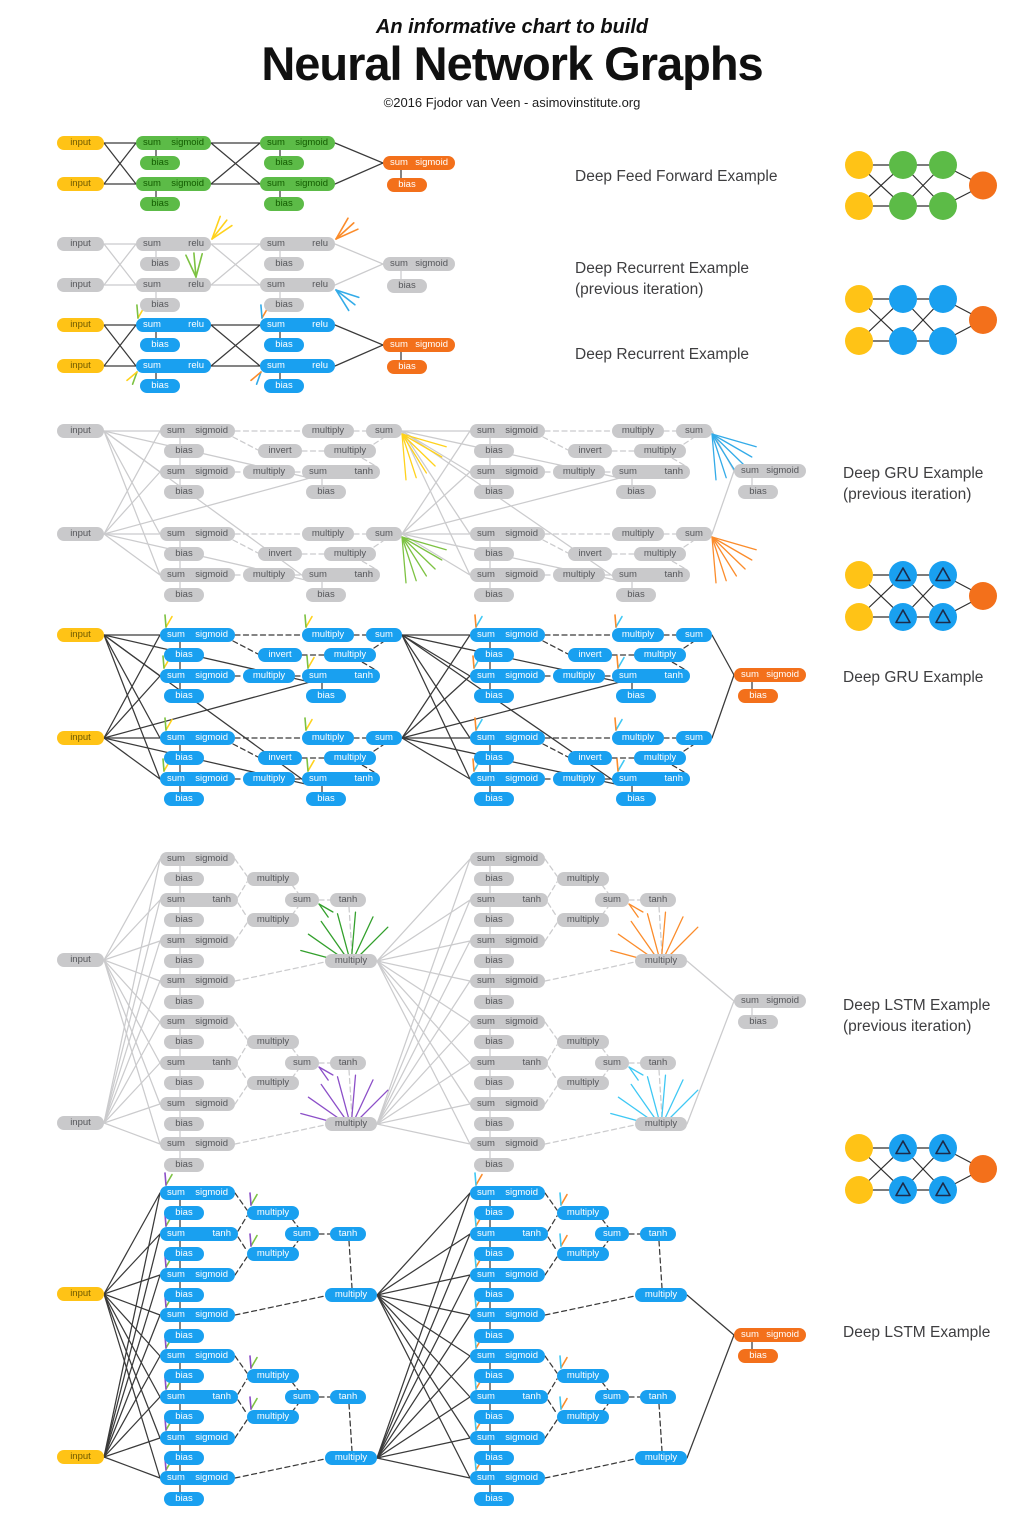 The height and width of the screenshot is (1536, 1024). What do you see at coordinates (903, 574) in the screenshot?
I see `gru-mini-memory-cell-icon` at bounding box center [903, 574].